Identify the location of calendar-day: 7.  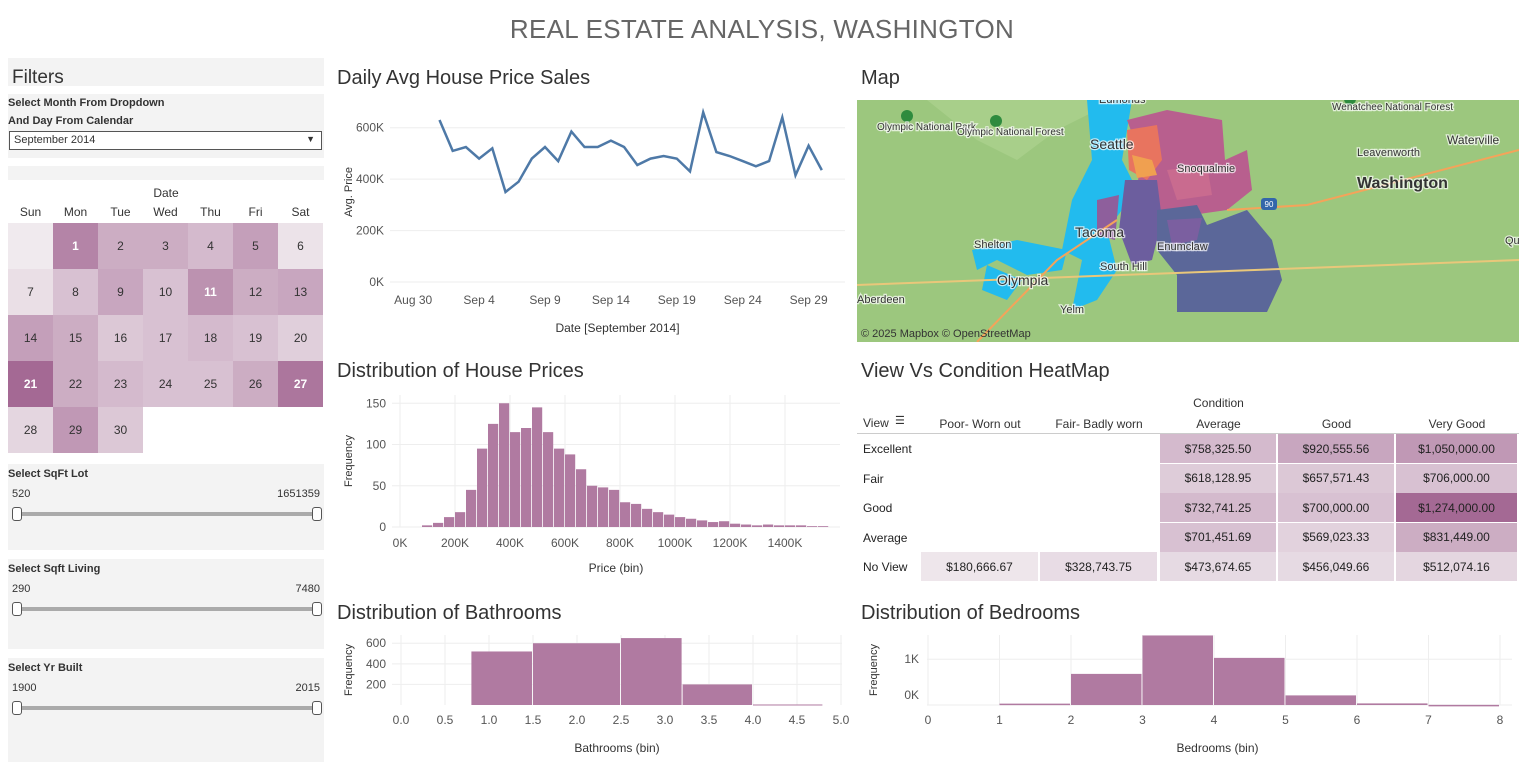
(30, 292).